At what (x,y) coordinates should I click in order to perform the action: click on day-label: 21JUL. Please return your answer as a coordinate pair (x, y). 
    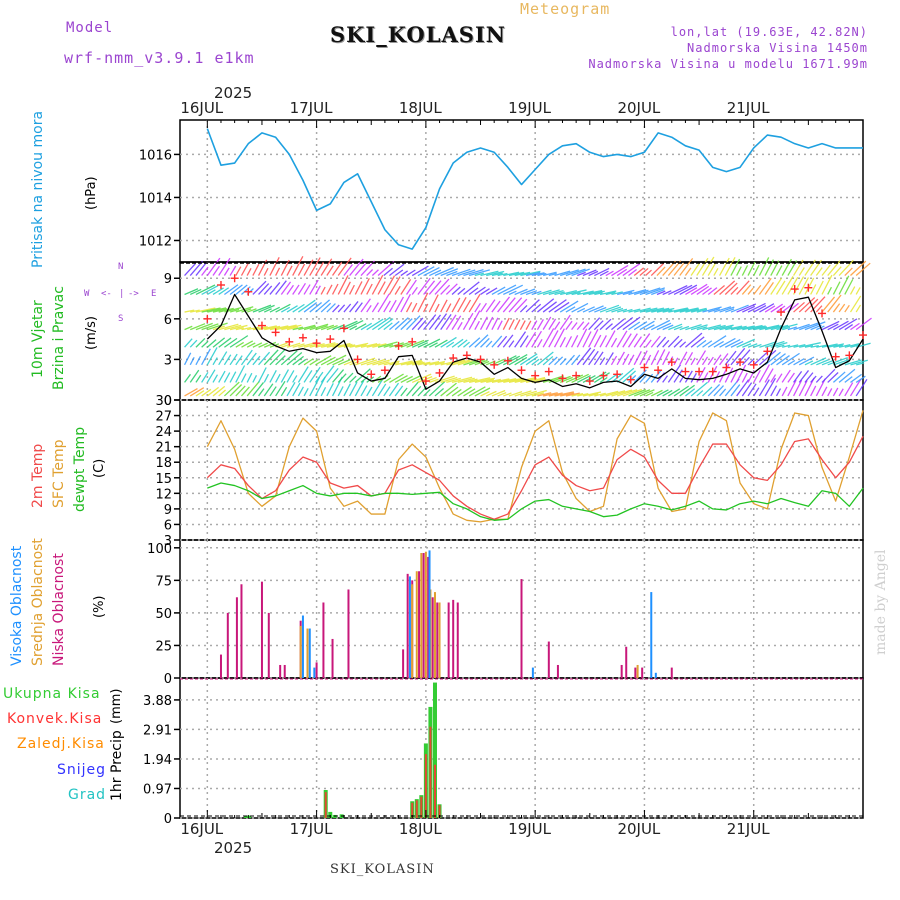
    Looking at the image, I should click on (748, 108).